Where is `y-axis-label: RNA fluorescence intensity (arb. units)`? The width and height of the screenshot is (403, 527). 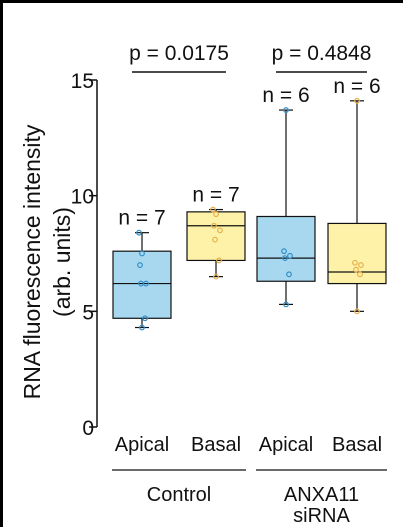
y-axis-label: RNA fluorescence intensity (arb. units) is located at coordinates (47, 261).